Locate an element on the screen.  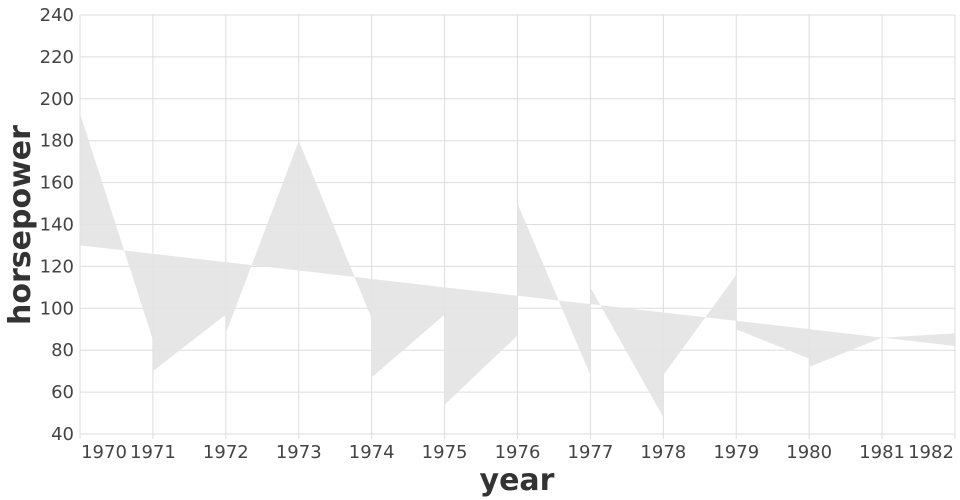
y-tick-label: 240 is located at coordinates (57, 15).